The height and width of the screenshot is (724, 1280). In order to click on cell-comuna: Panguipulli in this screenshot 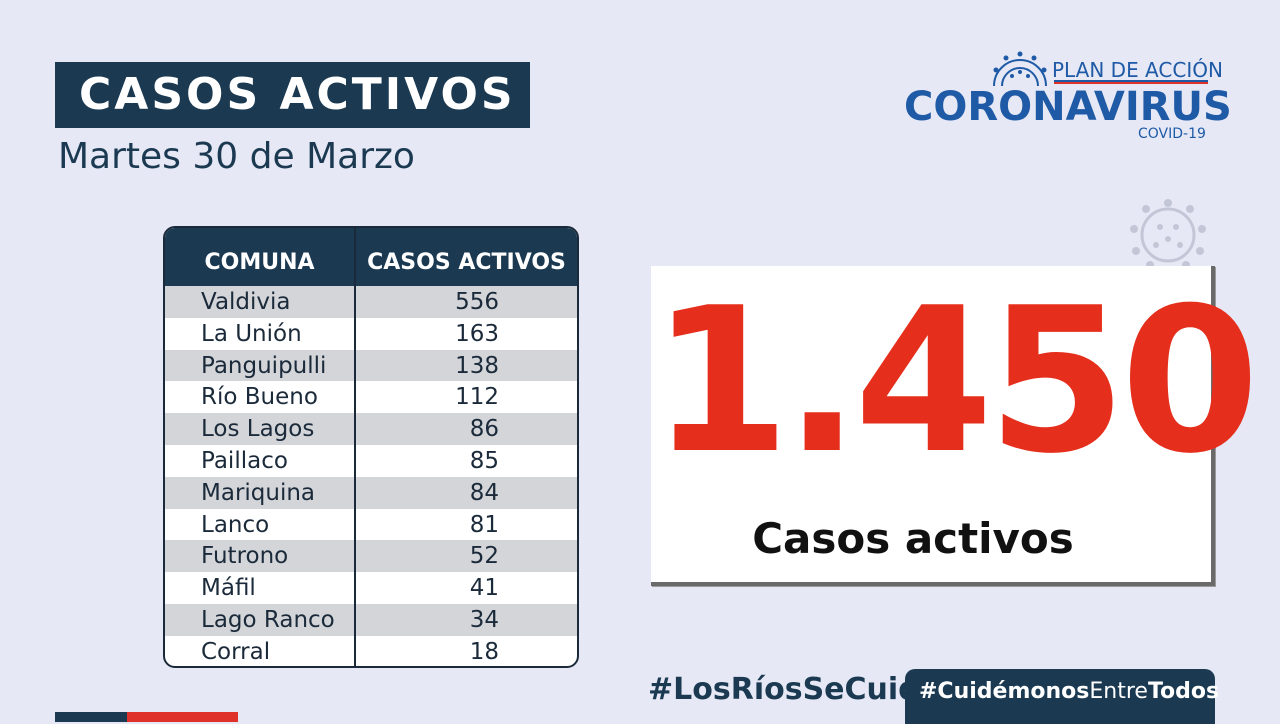, I will do `click(264, 365)`.